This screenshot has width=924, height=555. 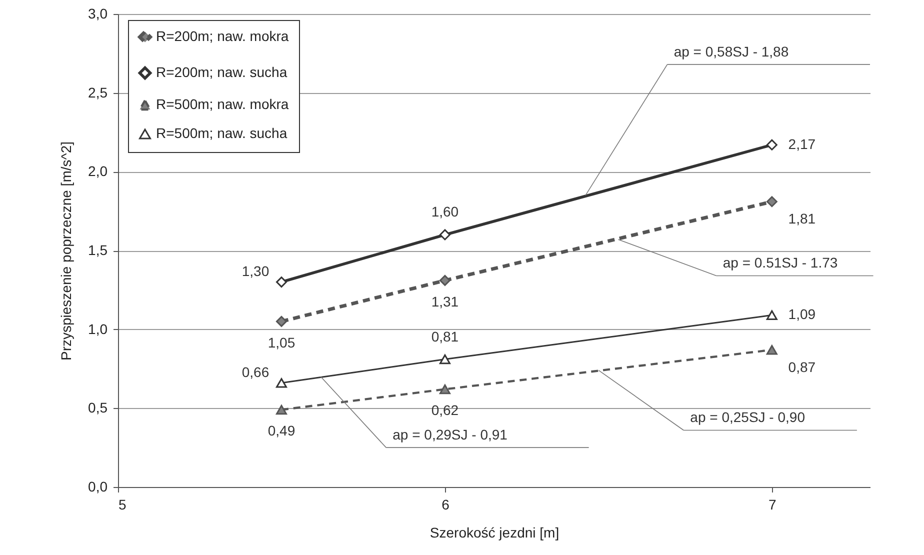 What do you see at coordinates (802, 144) in the screenshot?
I see `data-label: 2,17` at bounding box center [802, 144].